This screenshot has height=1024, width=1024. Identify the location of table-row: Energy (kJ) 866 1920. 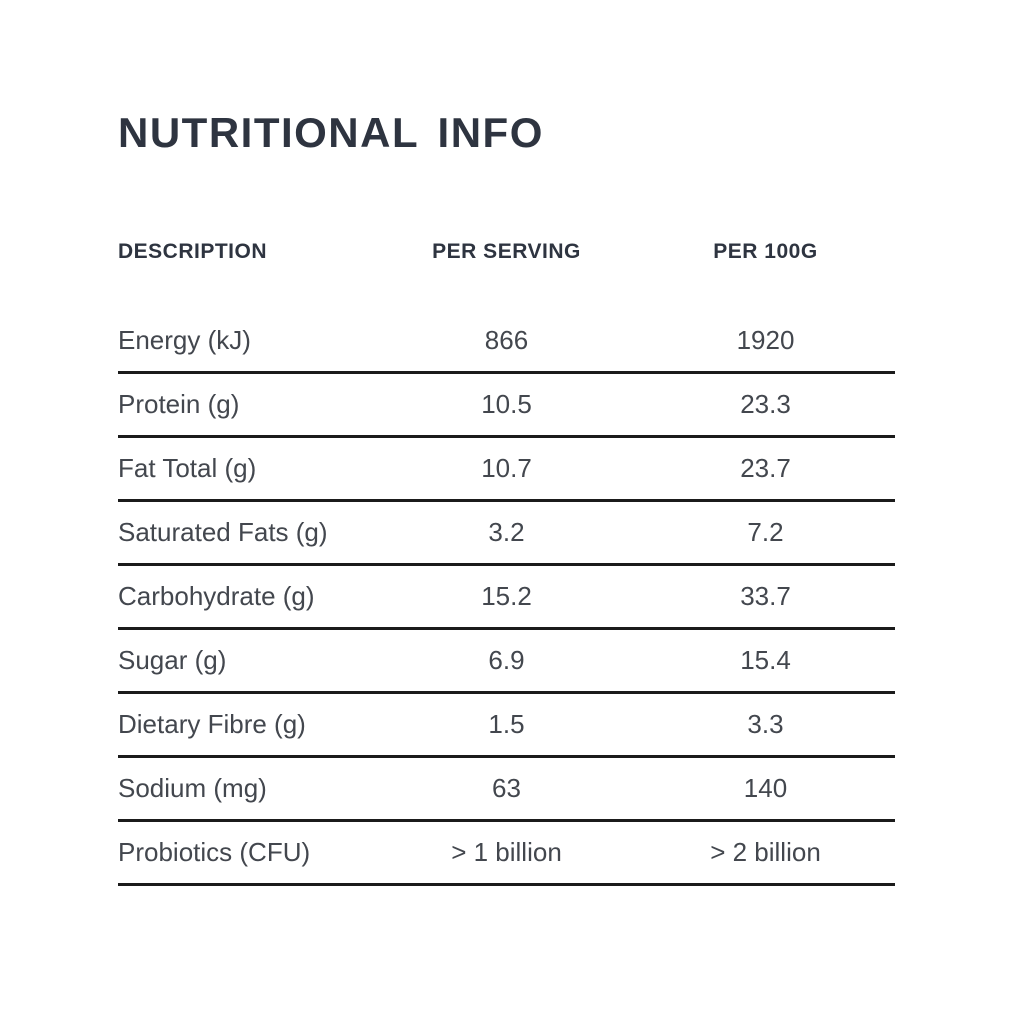
(506, 342).